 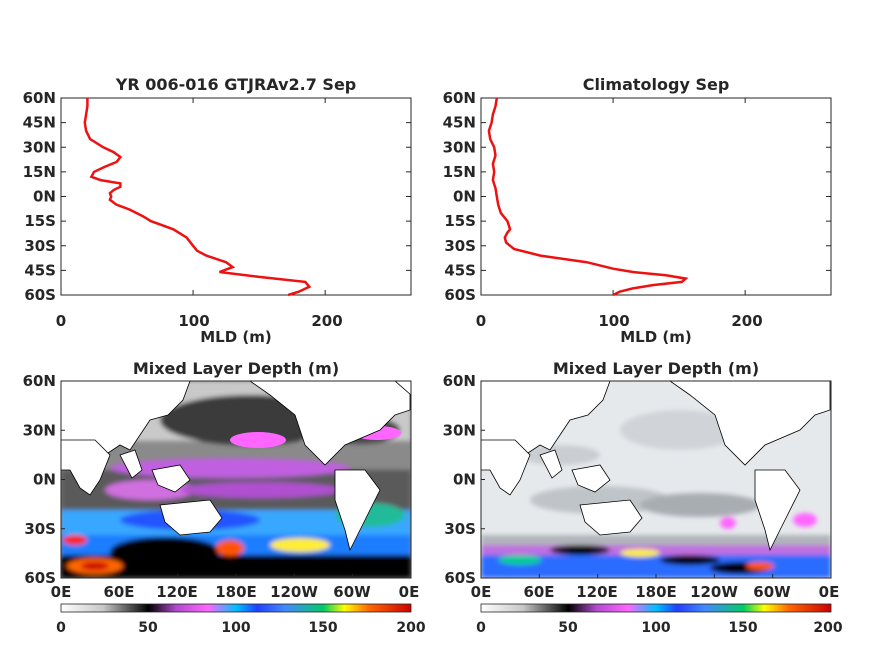 I want to click on panel-title: Climatology Sep, so click(x=656, y=84).